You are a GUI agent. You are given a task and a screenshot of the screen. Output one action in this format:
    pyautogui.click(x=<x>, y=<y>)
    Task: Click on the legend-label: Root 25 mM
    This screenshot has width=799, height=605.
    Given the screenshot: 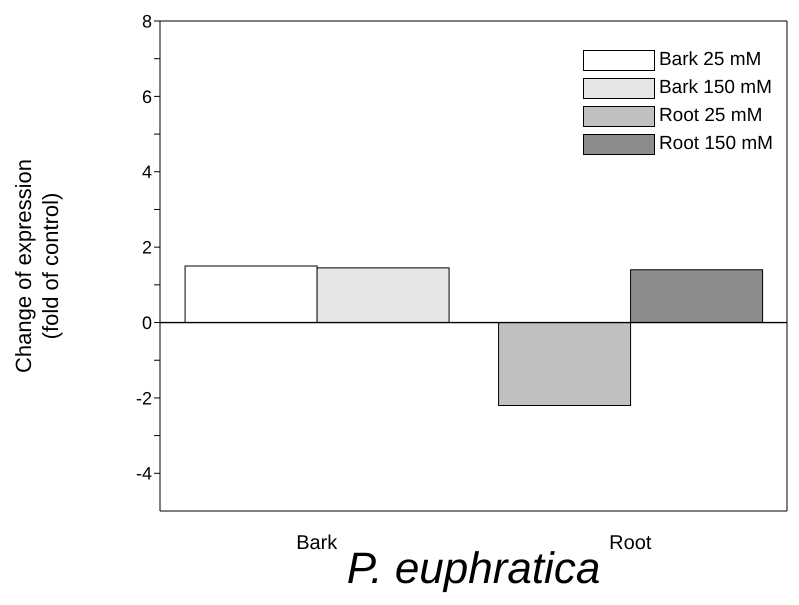 What is the action you would take?
    pyautogui.click(x=710, y=116)
    